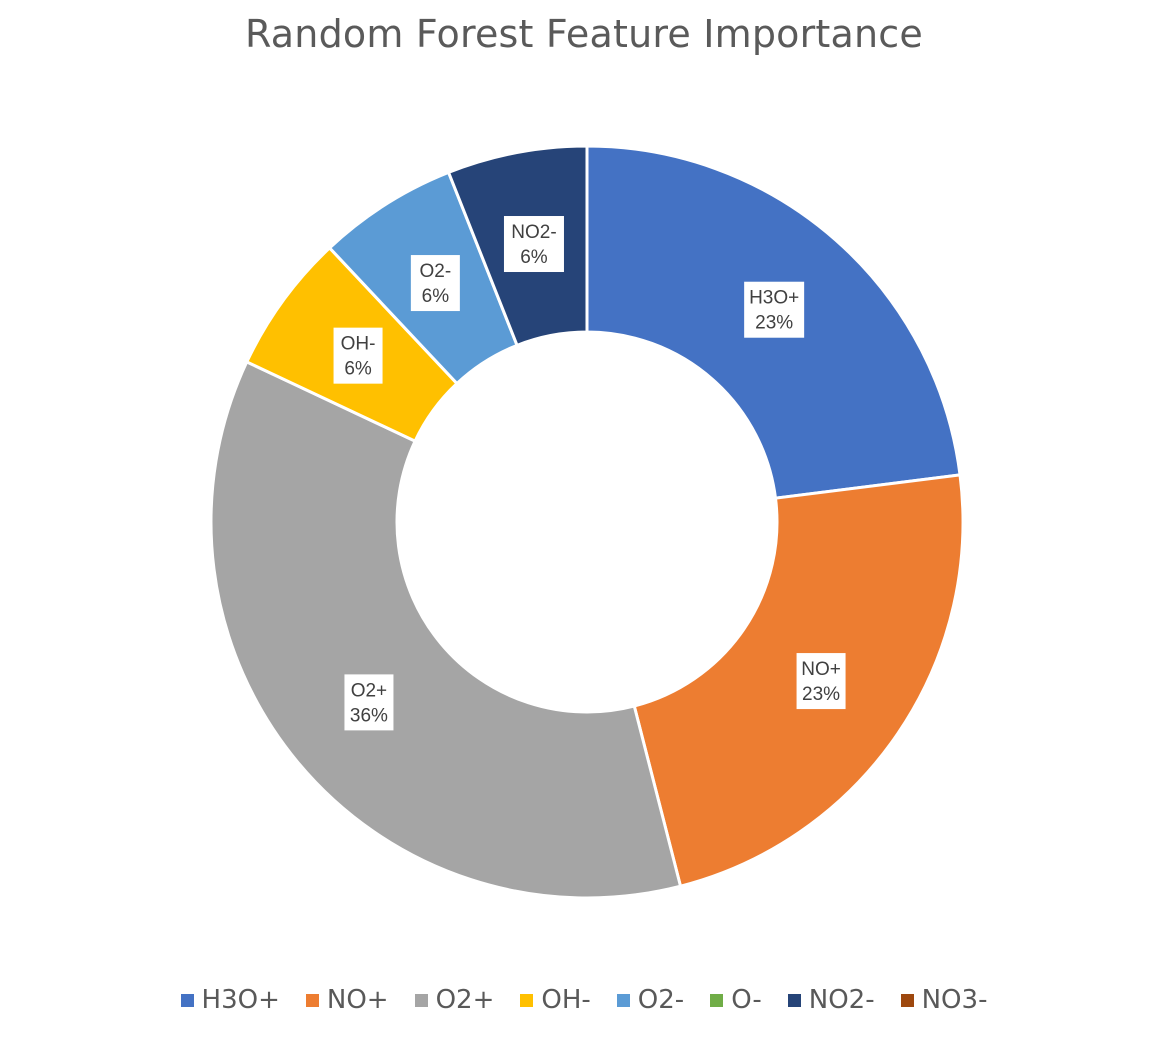 The width and height of the screenshot is (1168, 1038). I want to click on data-label-category: H3O+, so click(774, 298).